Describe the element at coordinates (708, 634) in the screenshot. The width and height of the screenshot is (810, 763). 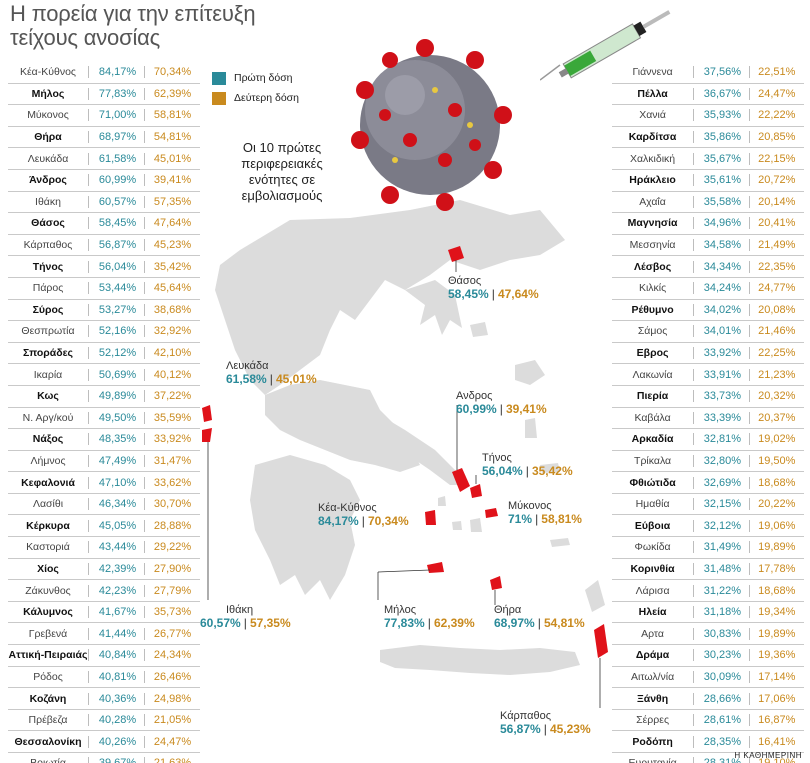
I see `table-row: Αρτα 30,83% 19,89%` at that location.